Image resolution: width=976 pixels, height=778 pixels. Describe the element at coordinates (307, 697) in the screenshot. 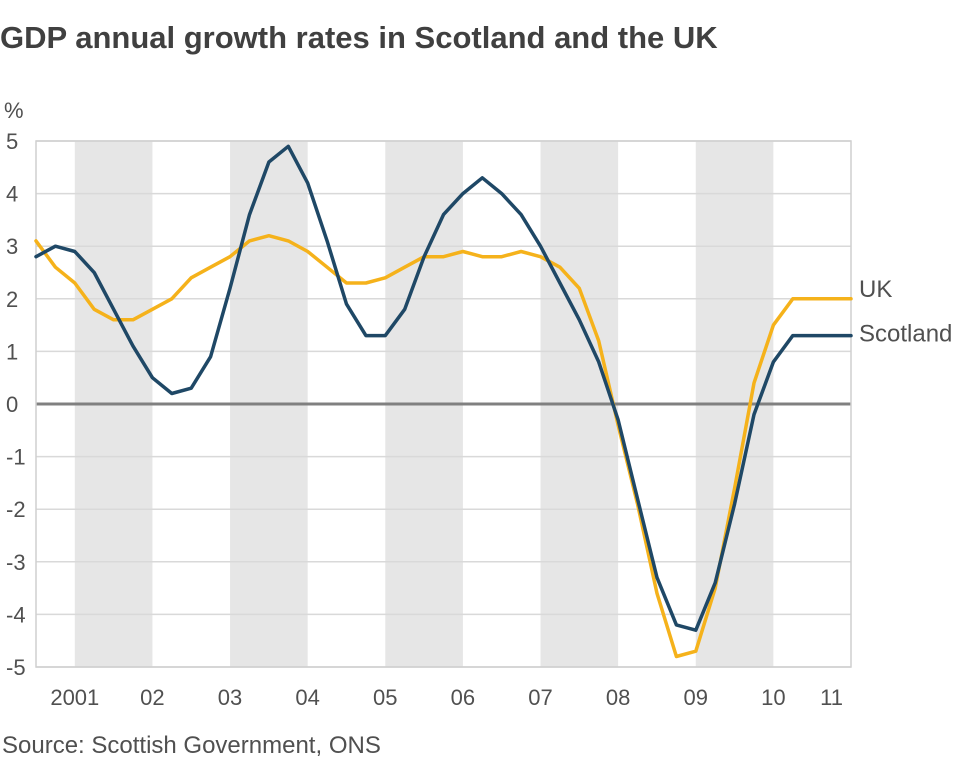

I see `x-tick-label: 04` at that location.